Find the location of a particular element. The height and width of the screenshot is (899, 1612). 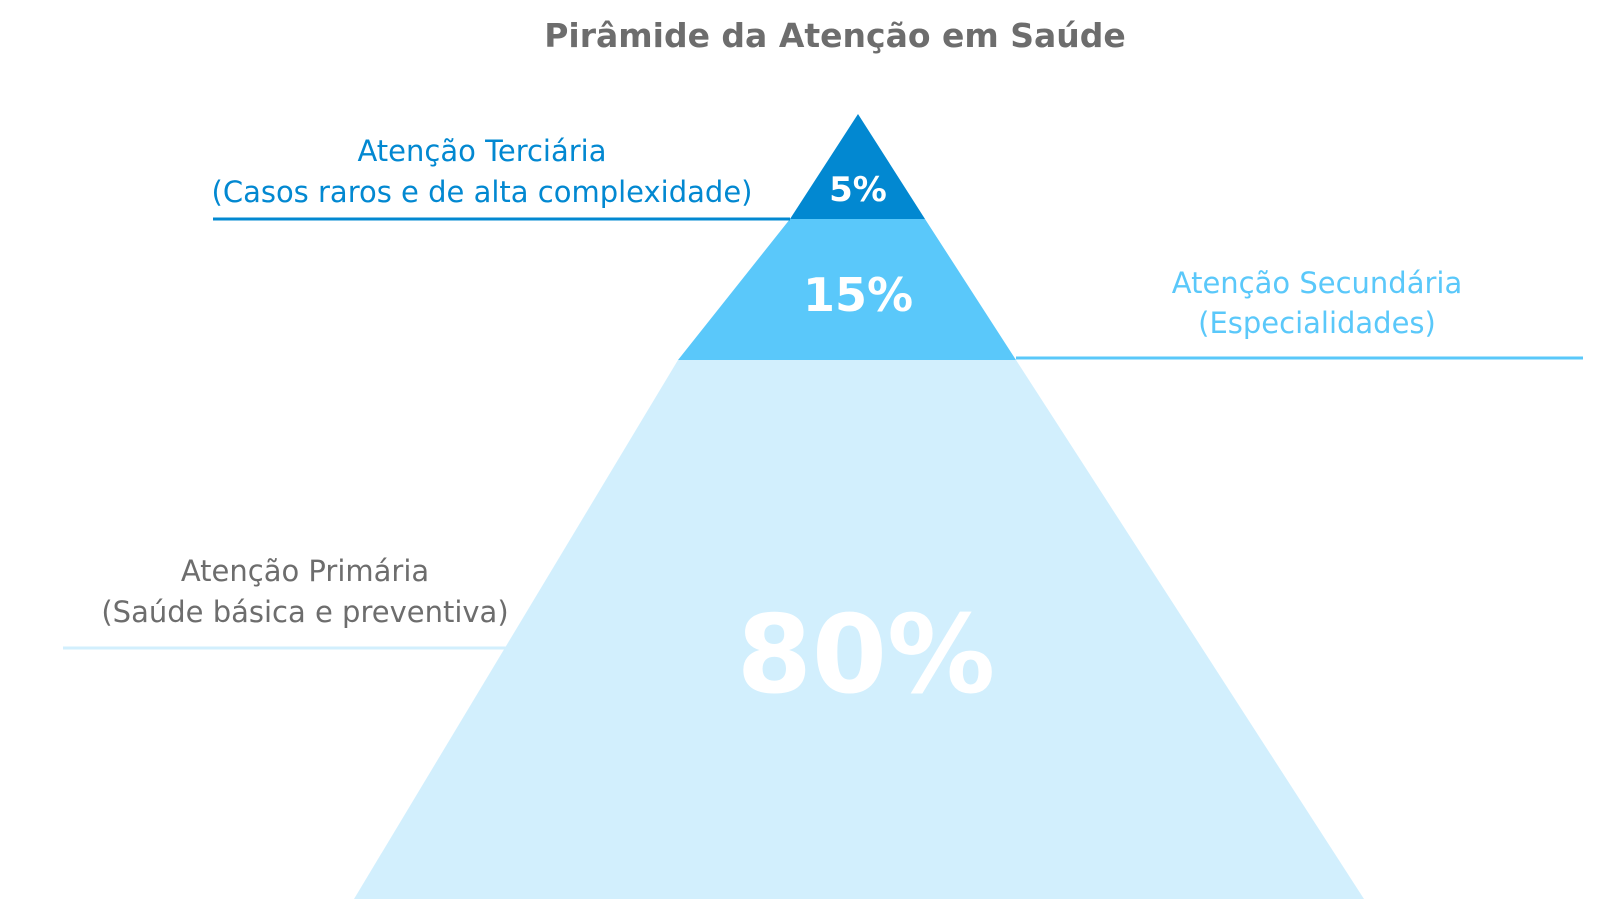

percent-label-tertiary: 5% is located at coordinates (858, 190).